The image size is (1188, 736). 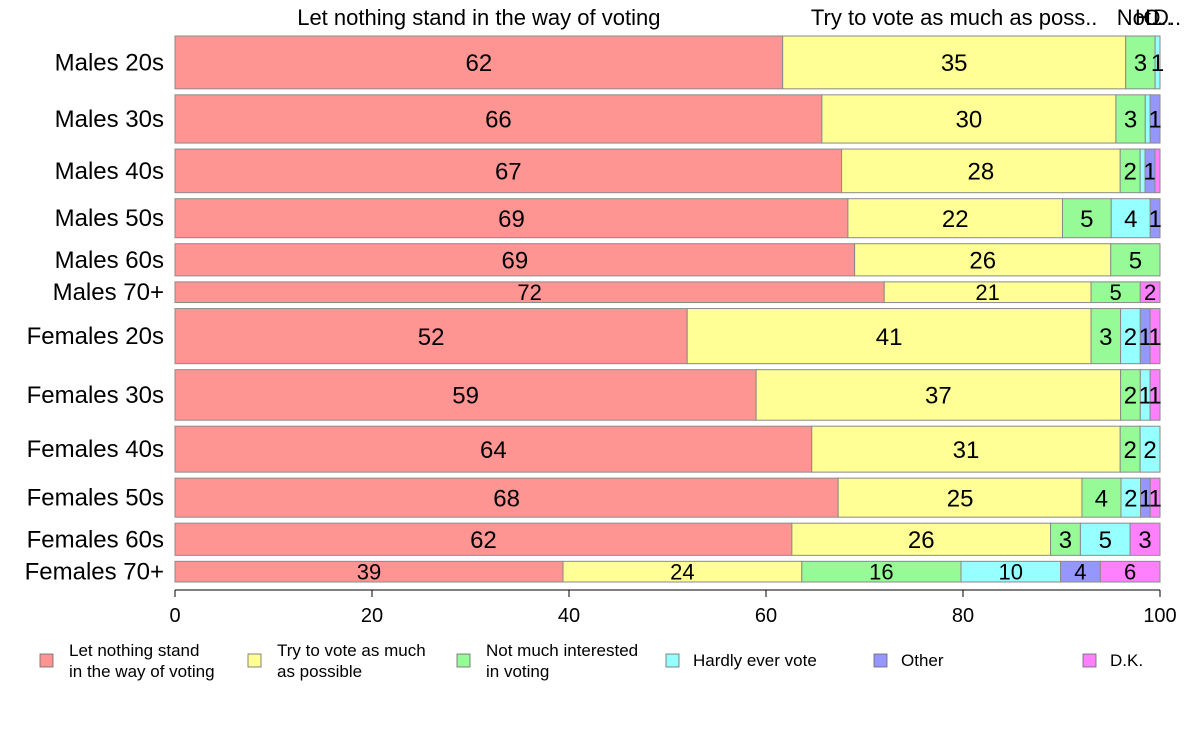 What do you see at coordinates (517, 671) in the screenshot?
I see `legend-label: in voting` at bounding box center [517, 671].